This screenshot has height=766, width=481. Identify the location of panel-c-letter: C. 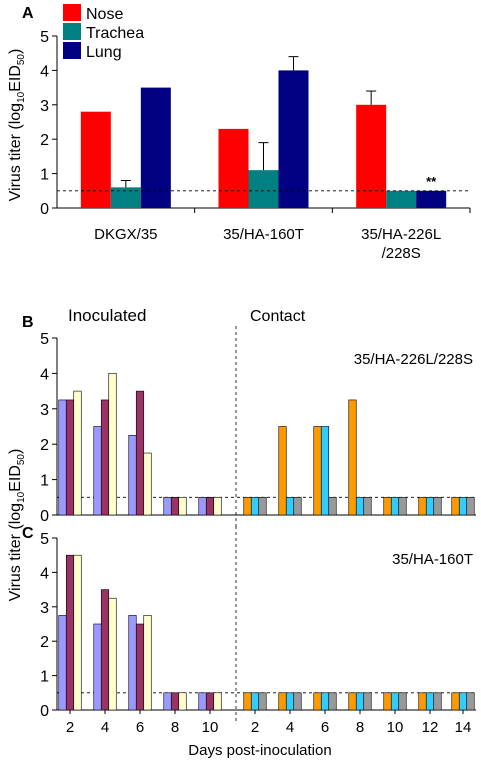
(28, 533).